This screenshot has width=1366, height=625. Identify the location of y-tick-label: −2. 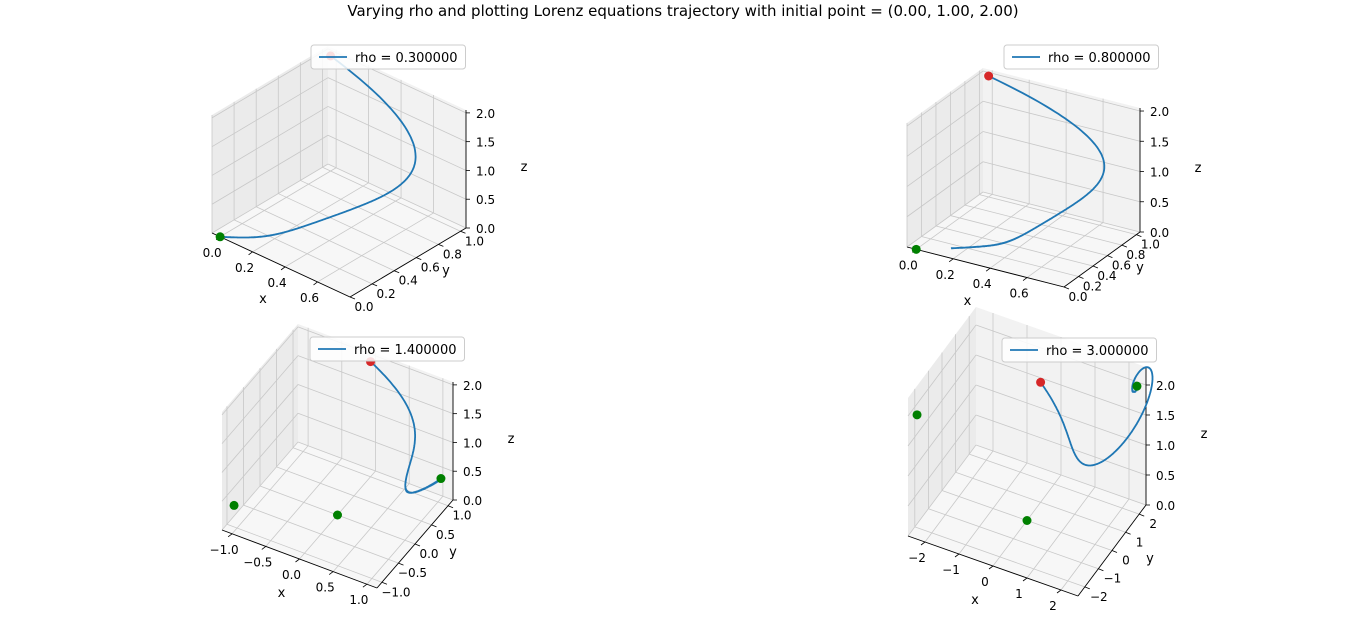
(1099, 597).